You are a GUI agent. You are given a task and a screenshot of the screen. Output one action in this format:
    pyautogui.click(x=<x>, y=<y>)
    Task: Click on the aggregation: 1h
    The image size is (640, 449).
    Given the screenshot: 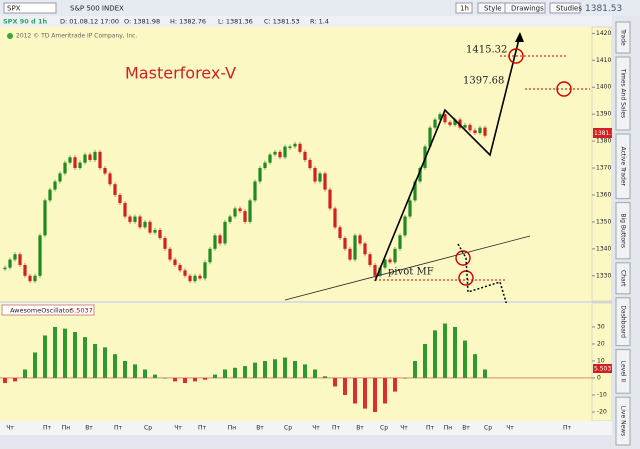 What is the action you would take?
    pyautogui.click(x=464, y=9)
    